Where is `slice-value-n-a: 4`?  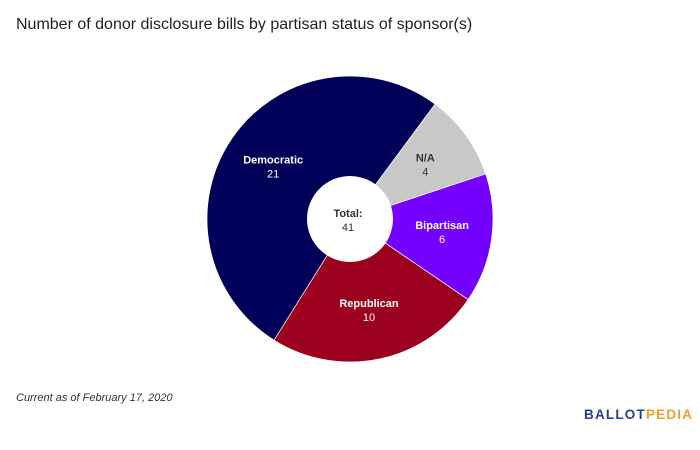
slice-value-n-a: 4 is located at coordinates (425, 172).